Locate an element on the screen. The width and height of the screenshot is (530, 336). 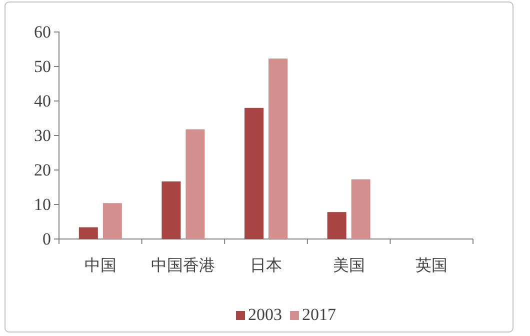
y-tick-label: 40 is located at coordinates (42, 100).